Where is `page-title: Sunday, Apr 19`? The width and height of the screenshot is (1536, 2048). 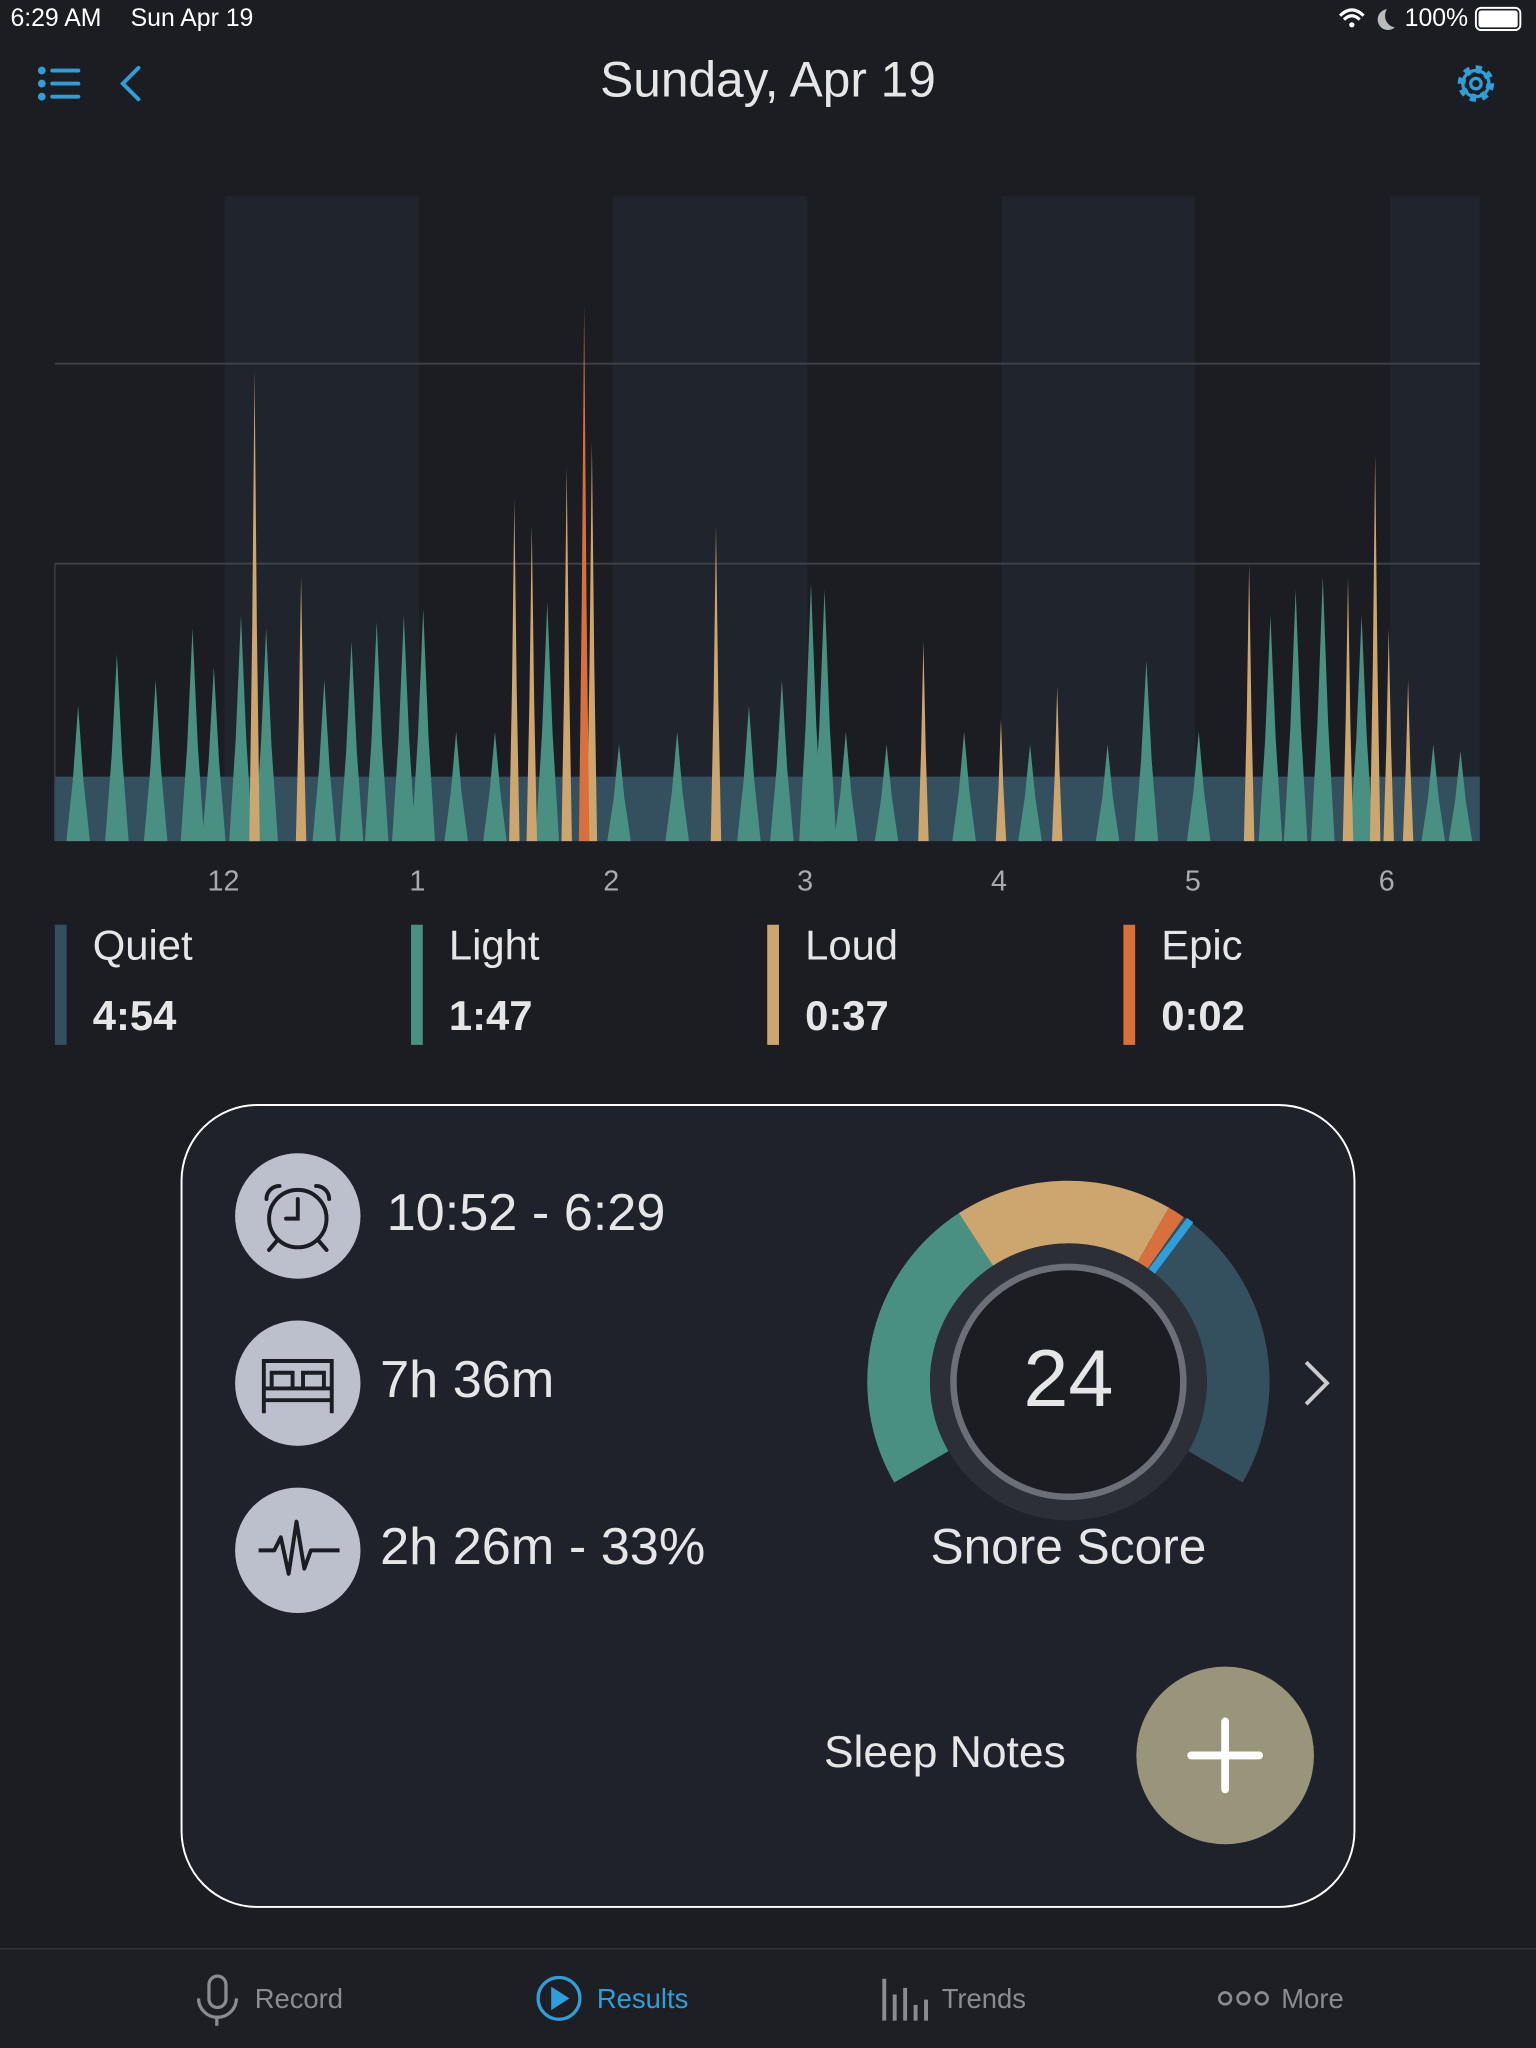 page-title: Sunday, Apr 19 is located at coordinates (768, 80).